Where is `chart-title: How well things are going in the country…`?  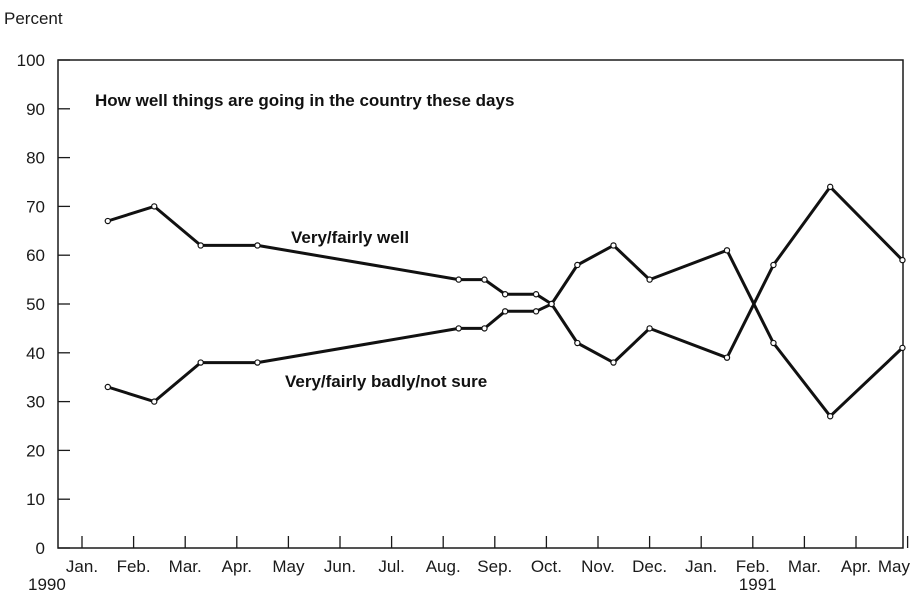
chart-title: How well things are going in the country… is located at coordinates (304, 100).